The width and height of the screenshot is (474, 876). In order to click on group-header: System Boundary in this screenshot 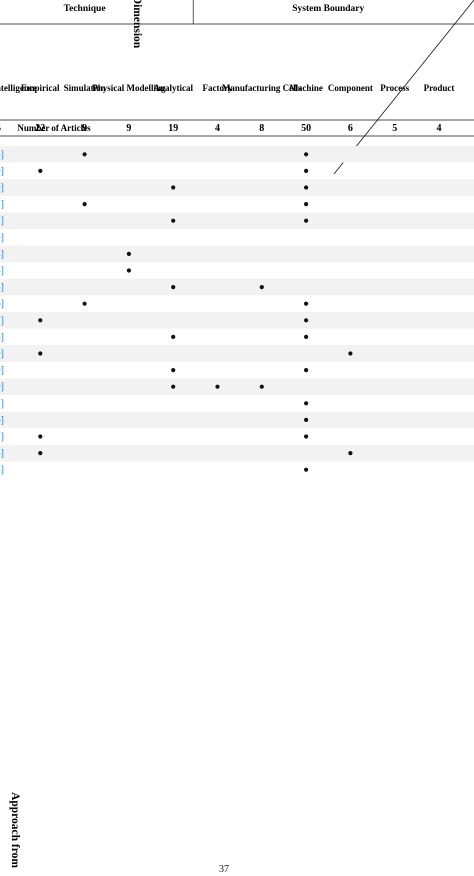, I will do `click(328, 9)`.